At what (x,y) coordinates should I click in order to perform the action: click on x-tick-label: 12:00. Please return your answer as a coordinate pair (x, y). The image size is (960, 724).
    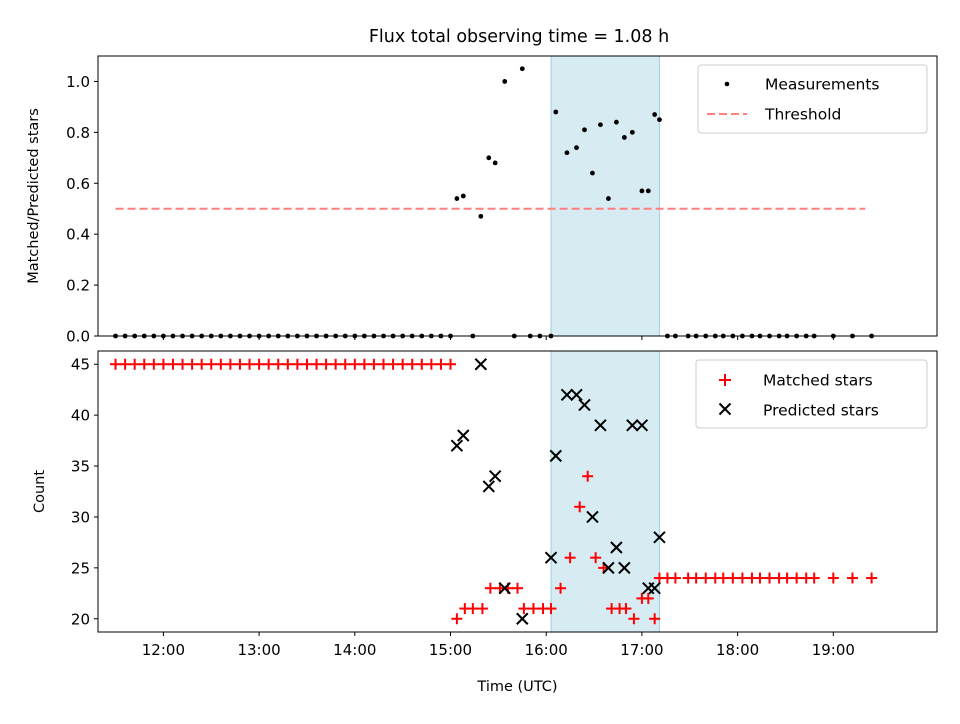
    Looking at the image, I should click on (163, 650).